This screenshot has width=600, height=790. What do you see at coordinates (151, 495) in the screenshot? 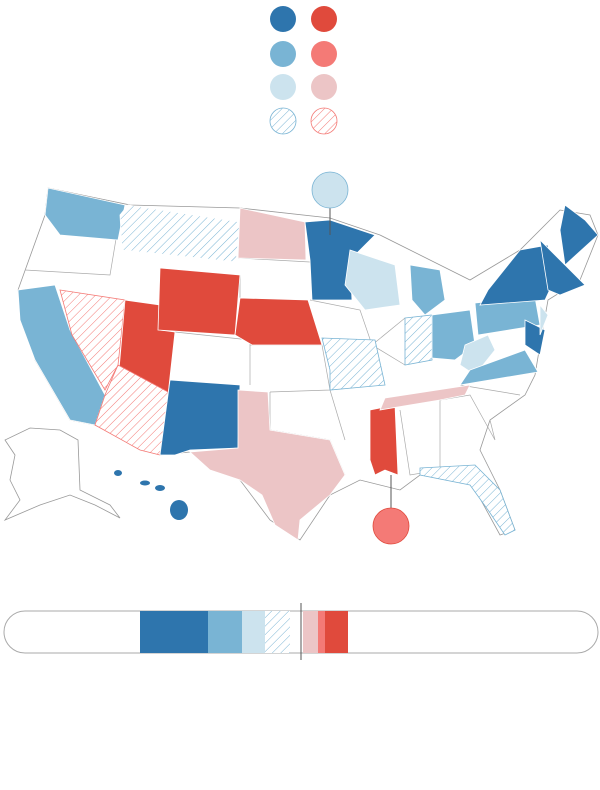
I see `hawaii` at bounding box center [151, 495].